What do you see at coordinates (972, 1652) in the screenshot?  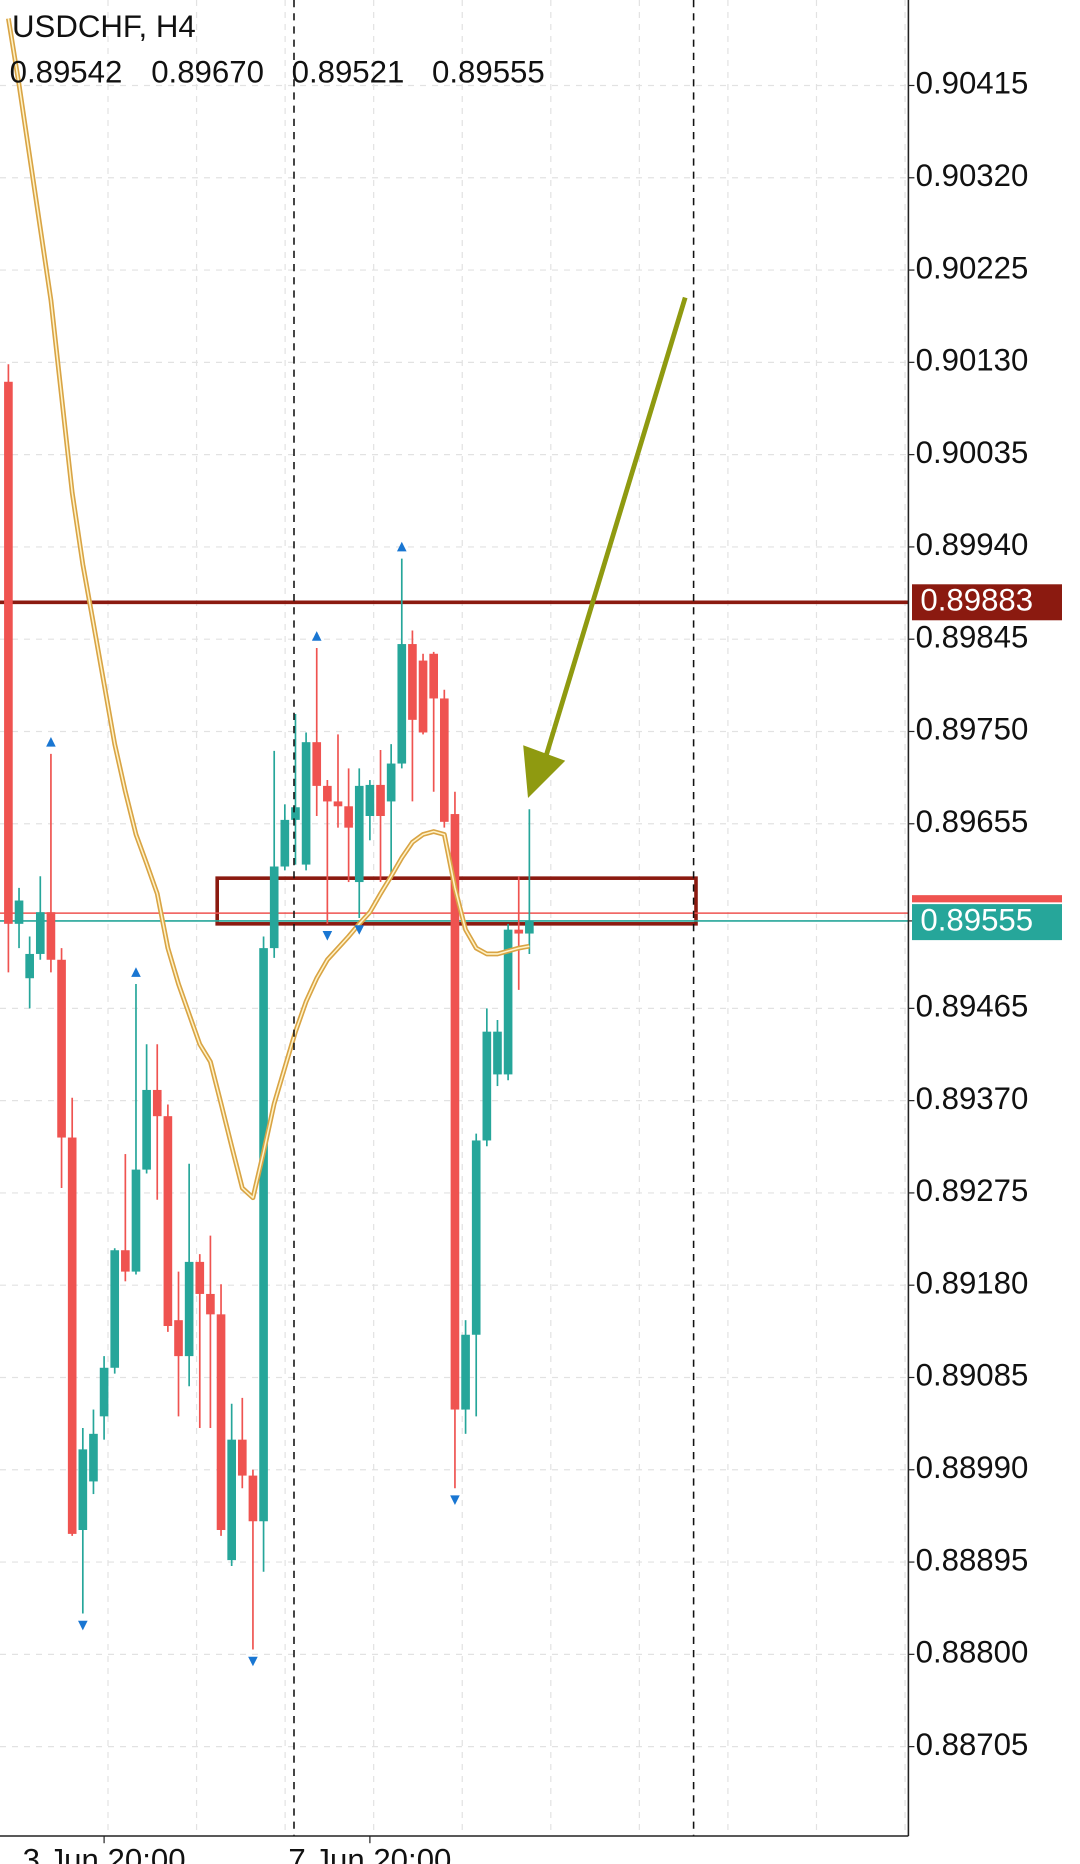 I see `y-tick-label: 0.88800` at bounding box center [972, 1652].